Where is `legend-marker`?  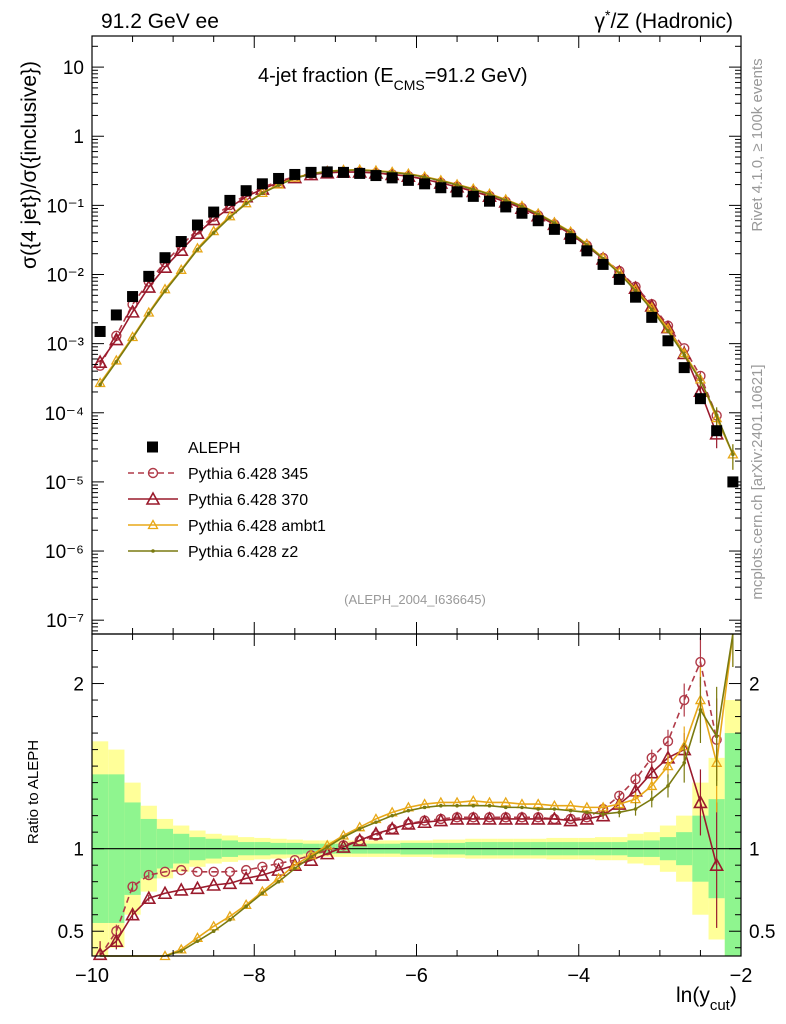 legend-marker is located at coordinates (153, 498).